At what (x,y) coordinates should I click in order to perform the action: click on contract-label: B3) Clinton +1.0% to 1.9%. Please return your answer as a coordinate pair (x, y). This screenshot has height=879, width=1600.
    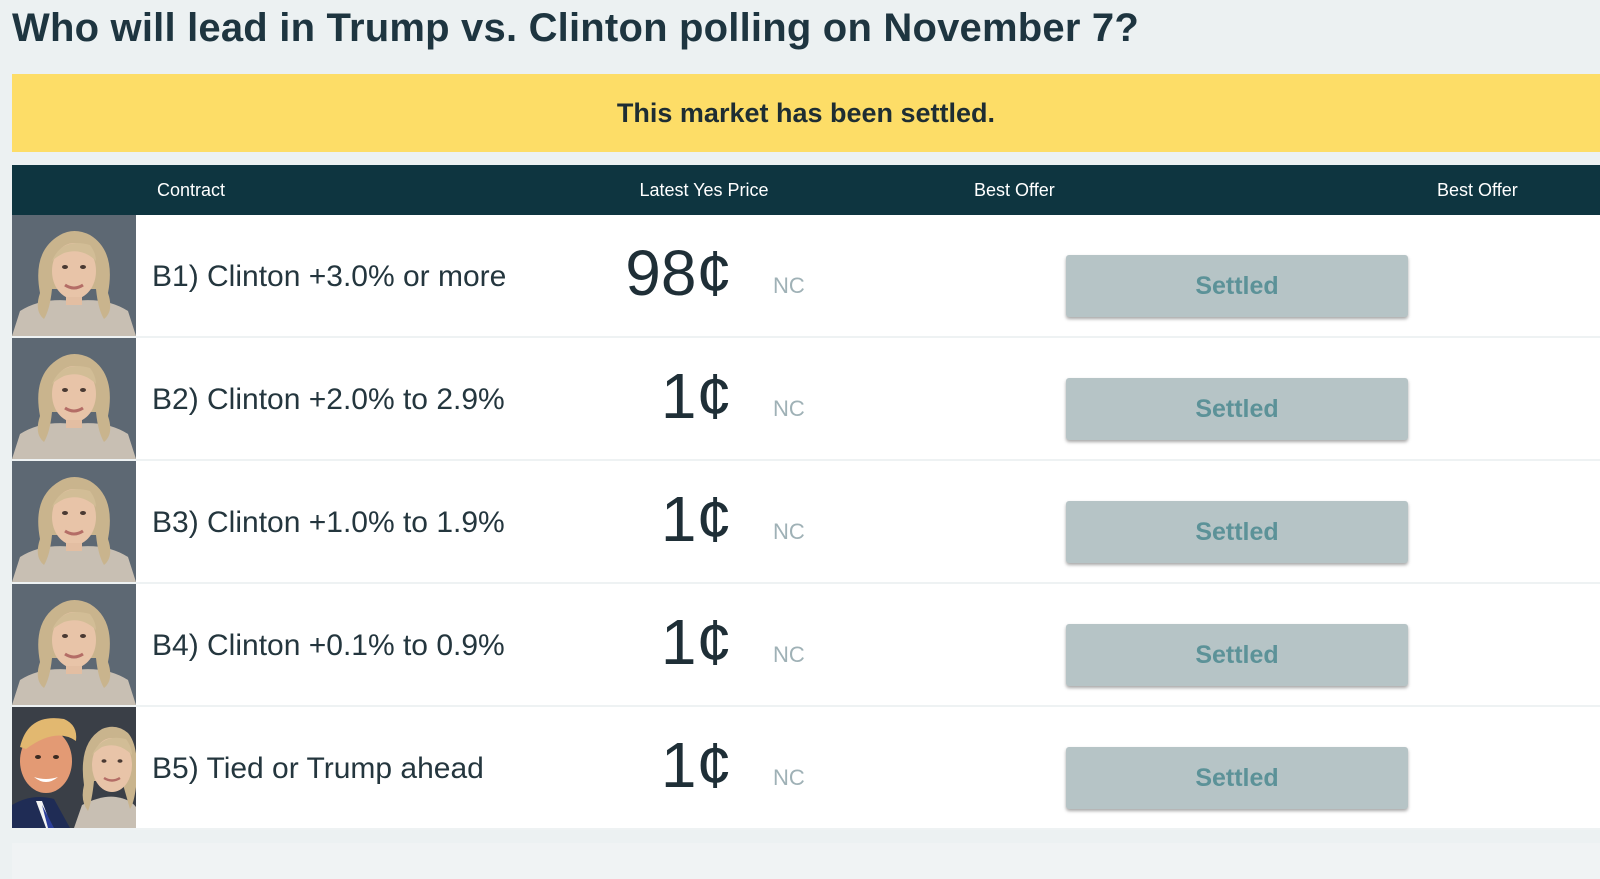
    Looking at the image, I should click on (328, 522).